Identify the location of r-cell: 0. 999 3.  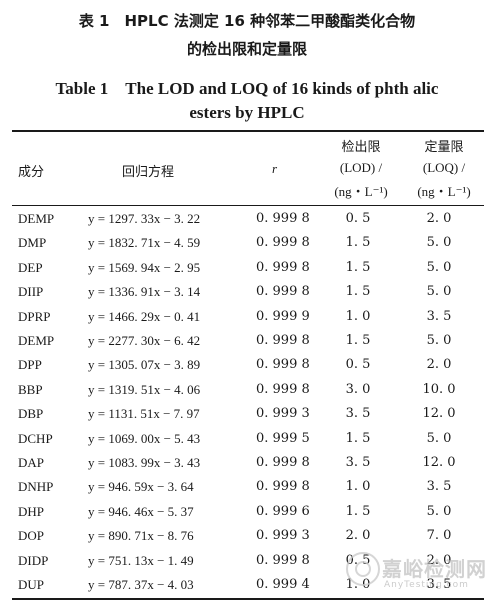
(283, 414).